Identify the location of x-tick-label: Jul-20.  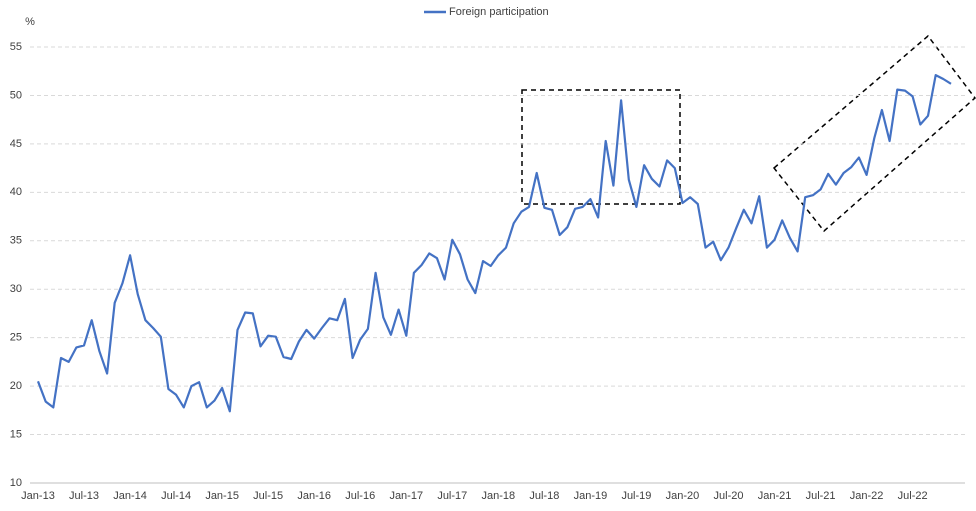
(729, 496).